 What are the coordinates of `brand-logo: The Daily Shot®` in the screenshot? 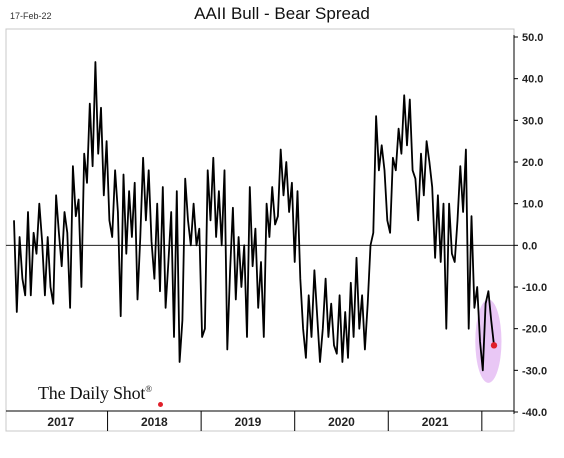 It's located at (95, 393).